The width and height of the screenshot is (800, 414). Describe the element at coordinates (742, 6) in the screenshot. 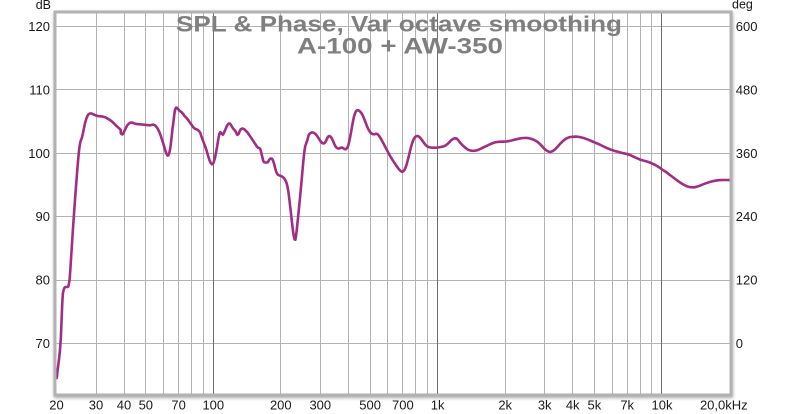

I see `svg-text: deg` at that location.